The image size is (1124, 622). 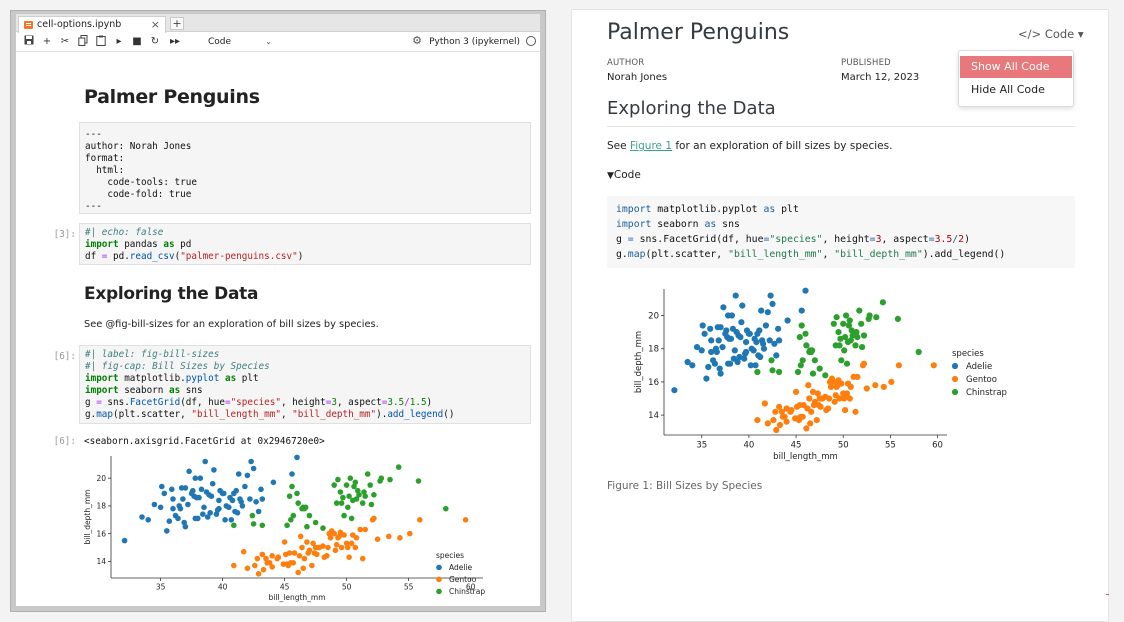 What do you see at coordinates (805, 457) in the screenshot?
I see `x-axis-label: bill_length_mm` at bounding box center [805, 457].